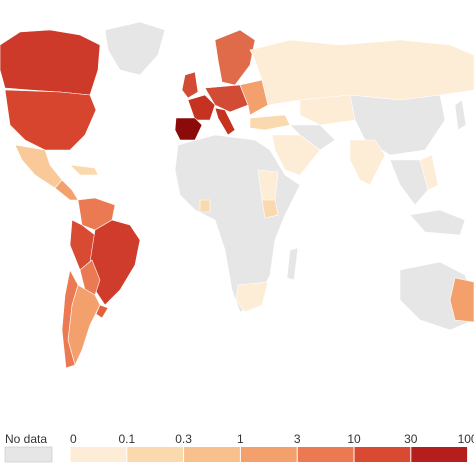 This screenshot has width=474, height=474. I want to click on legend-tick-label: 30, so click(411, 439).